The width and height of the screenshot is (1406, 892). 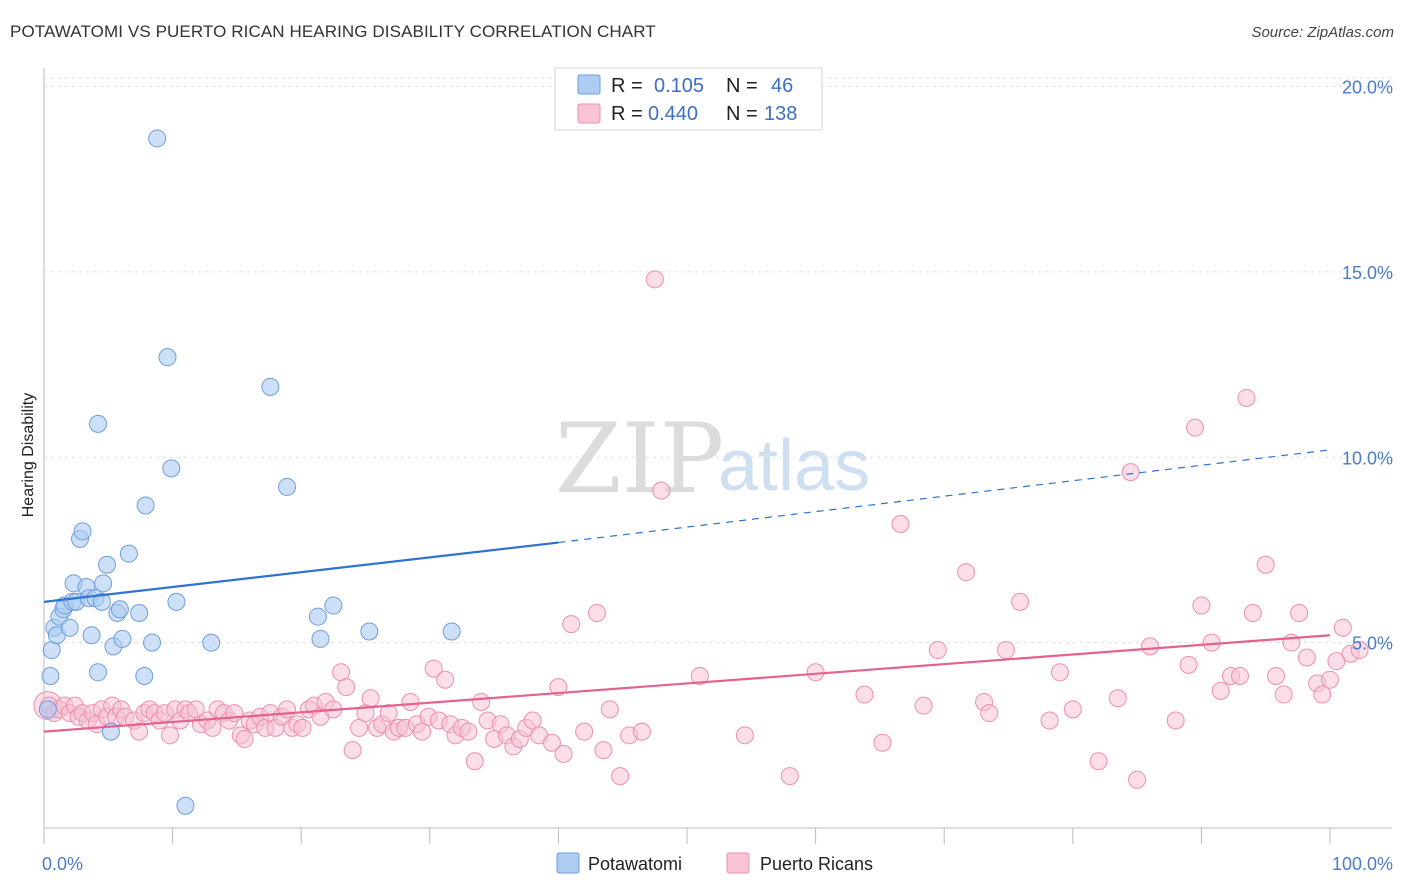 I want to click on watermark-atlas: atlas, so click(x=794, y=466).